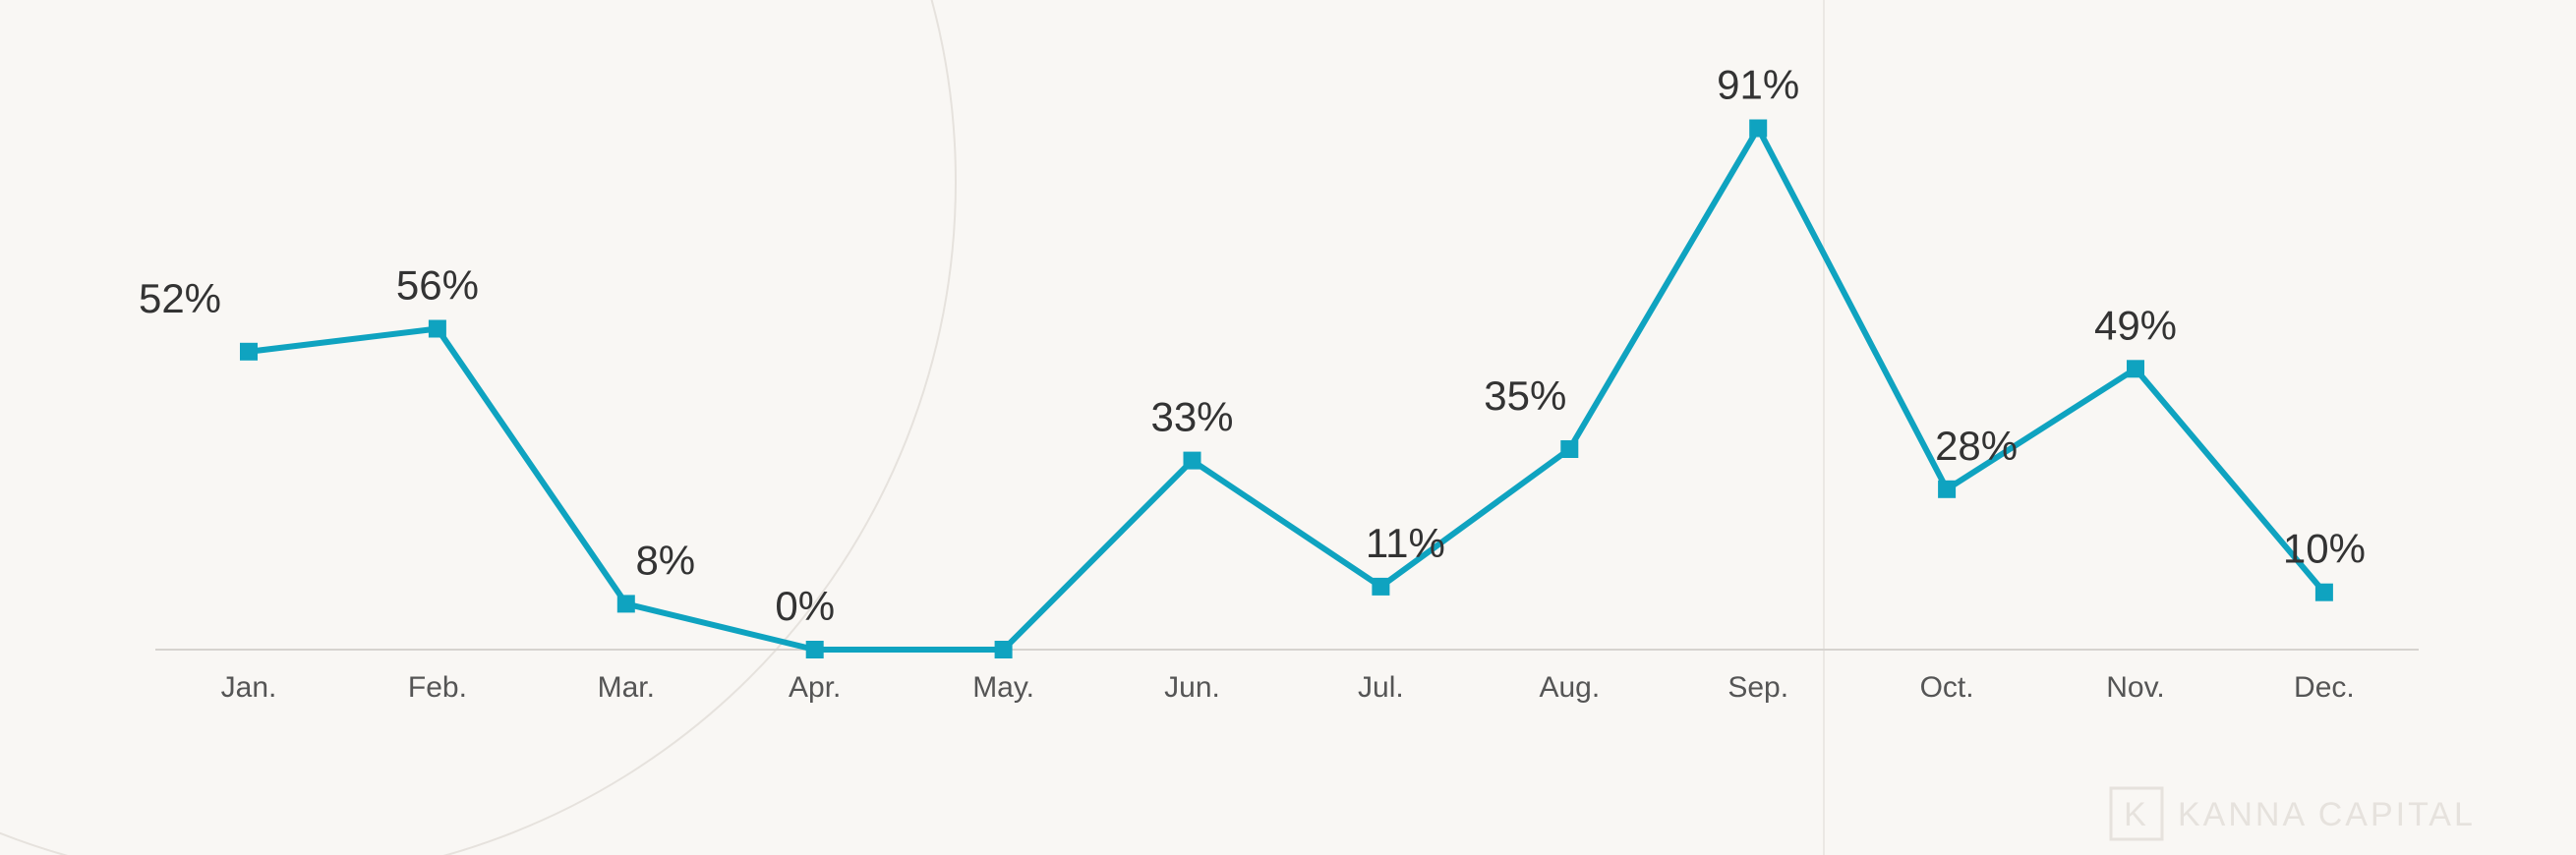 This screenshot has height=855, width=2576. I want to click on data-label: 0%, so click(805, 606).